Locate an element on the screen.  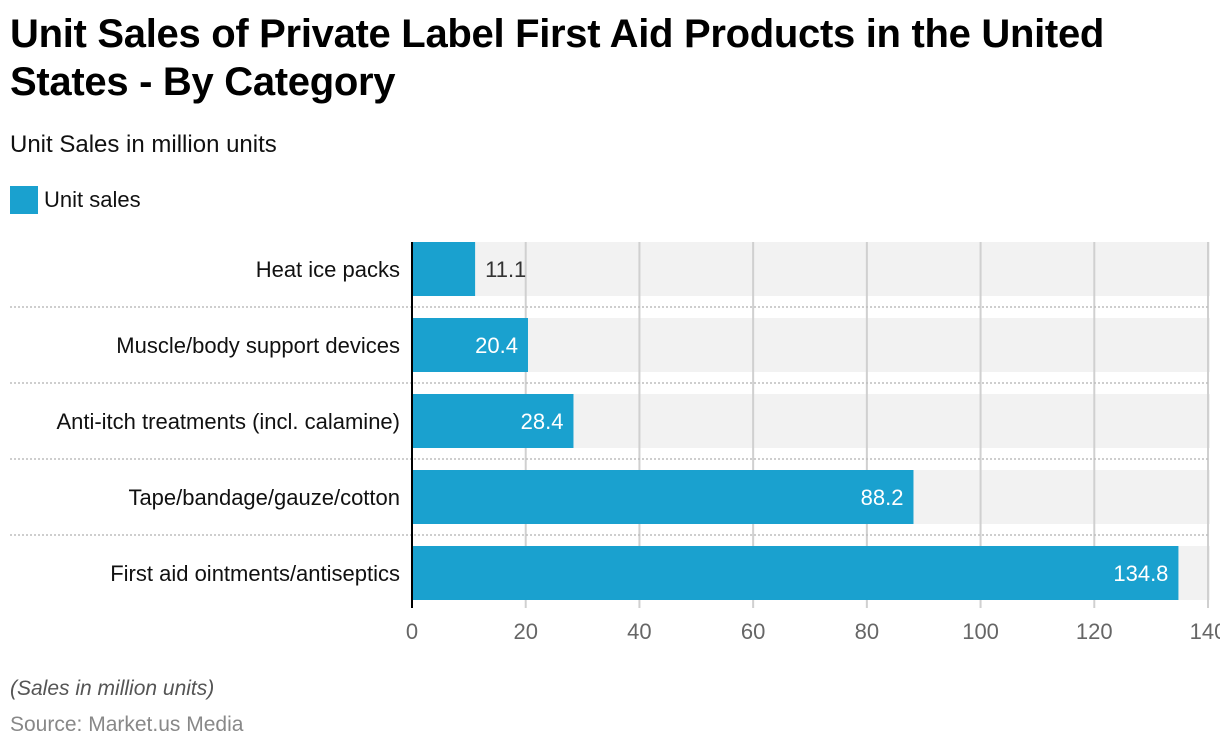
legend-swatch is located at coordinates (24, 200).